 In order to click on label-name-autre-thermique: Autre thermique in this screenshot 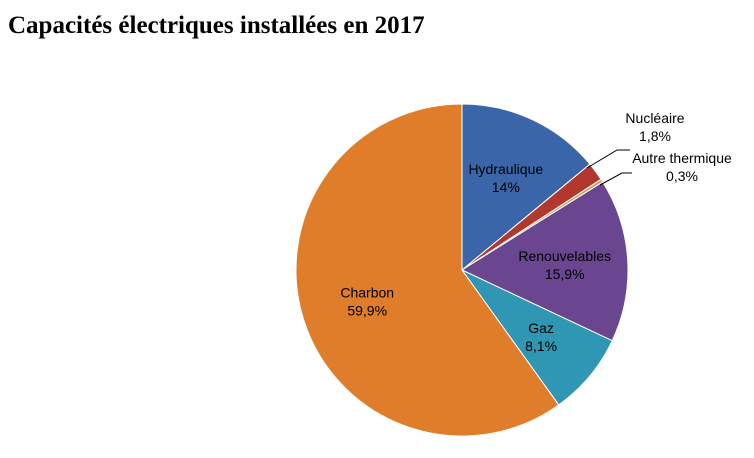, I will do `click(682, 158)`.